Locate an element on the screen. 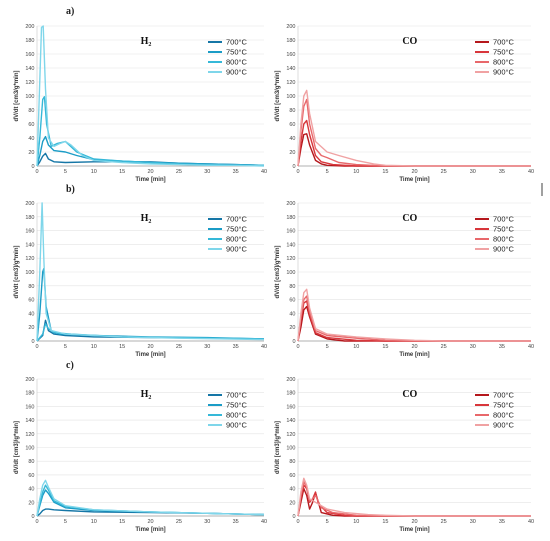  x-tick-label: 10 is located at coordinates (94, 172).